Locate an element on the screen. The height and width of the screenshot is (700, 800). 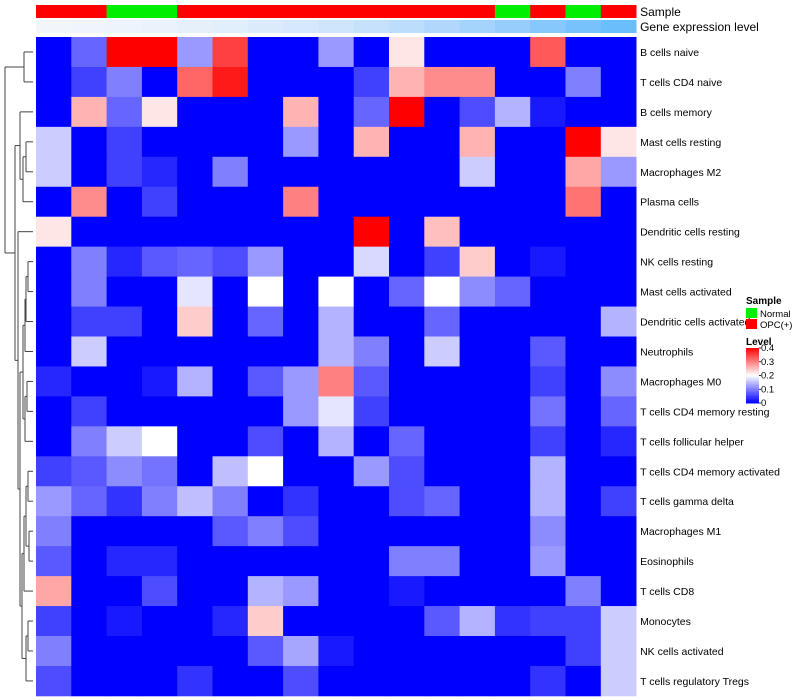
row-label: T cells regulatory Tregs is located at coordinates (694, 682).